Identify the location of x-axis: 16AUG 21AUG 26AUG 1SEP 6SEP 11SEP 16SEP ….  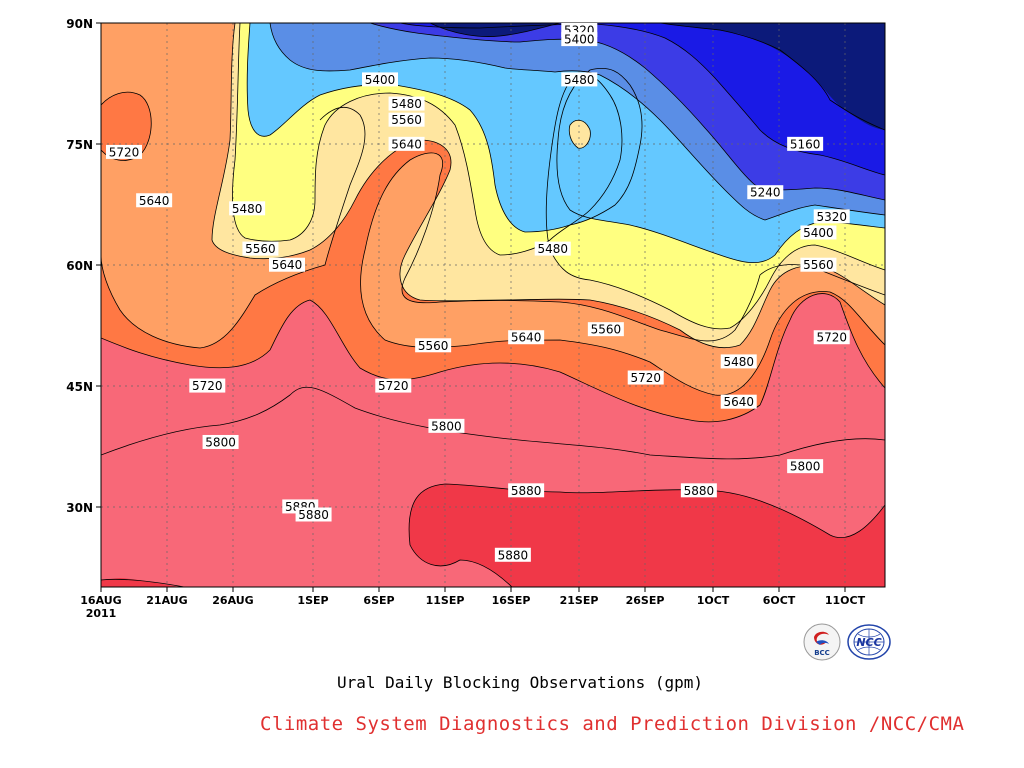
(473, 603).